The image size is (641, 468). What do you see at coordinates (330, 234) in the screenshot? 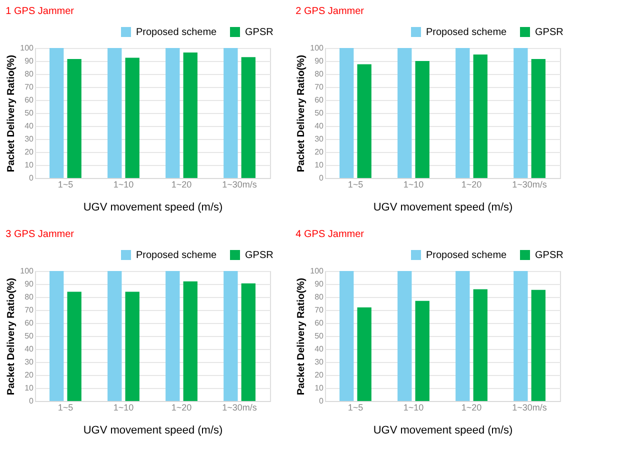
I see `chart-title: 4 GPS Jammer` at bounding box center [330, 234].